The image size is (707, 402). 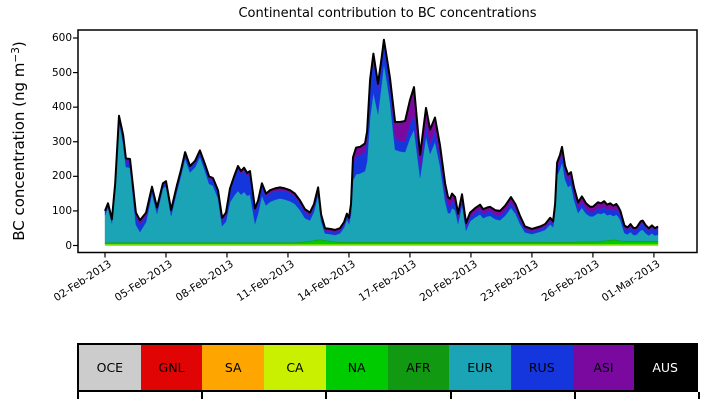 I want to click on y-tick-label: 200, so click(x=61, y=176).